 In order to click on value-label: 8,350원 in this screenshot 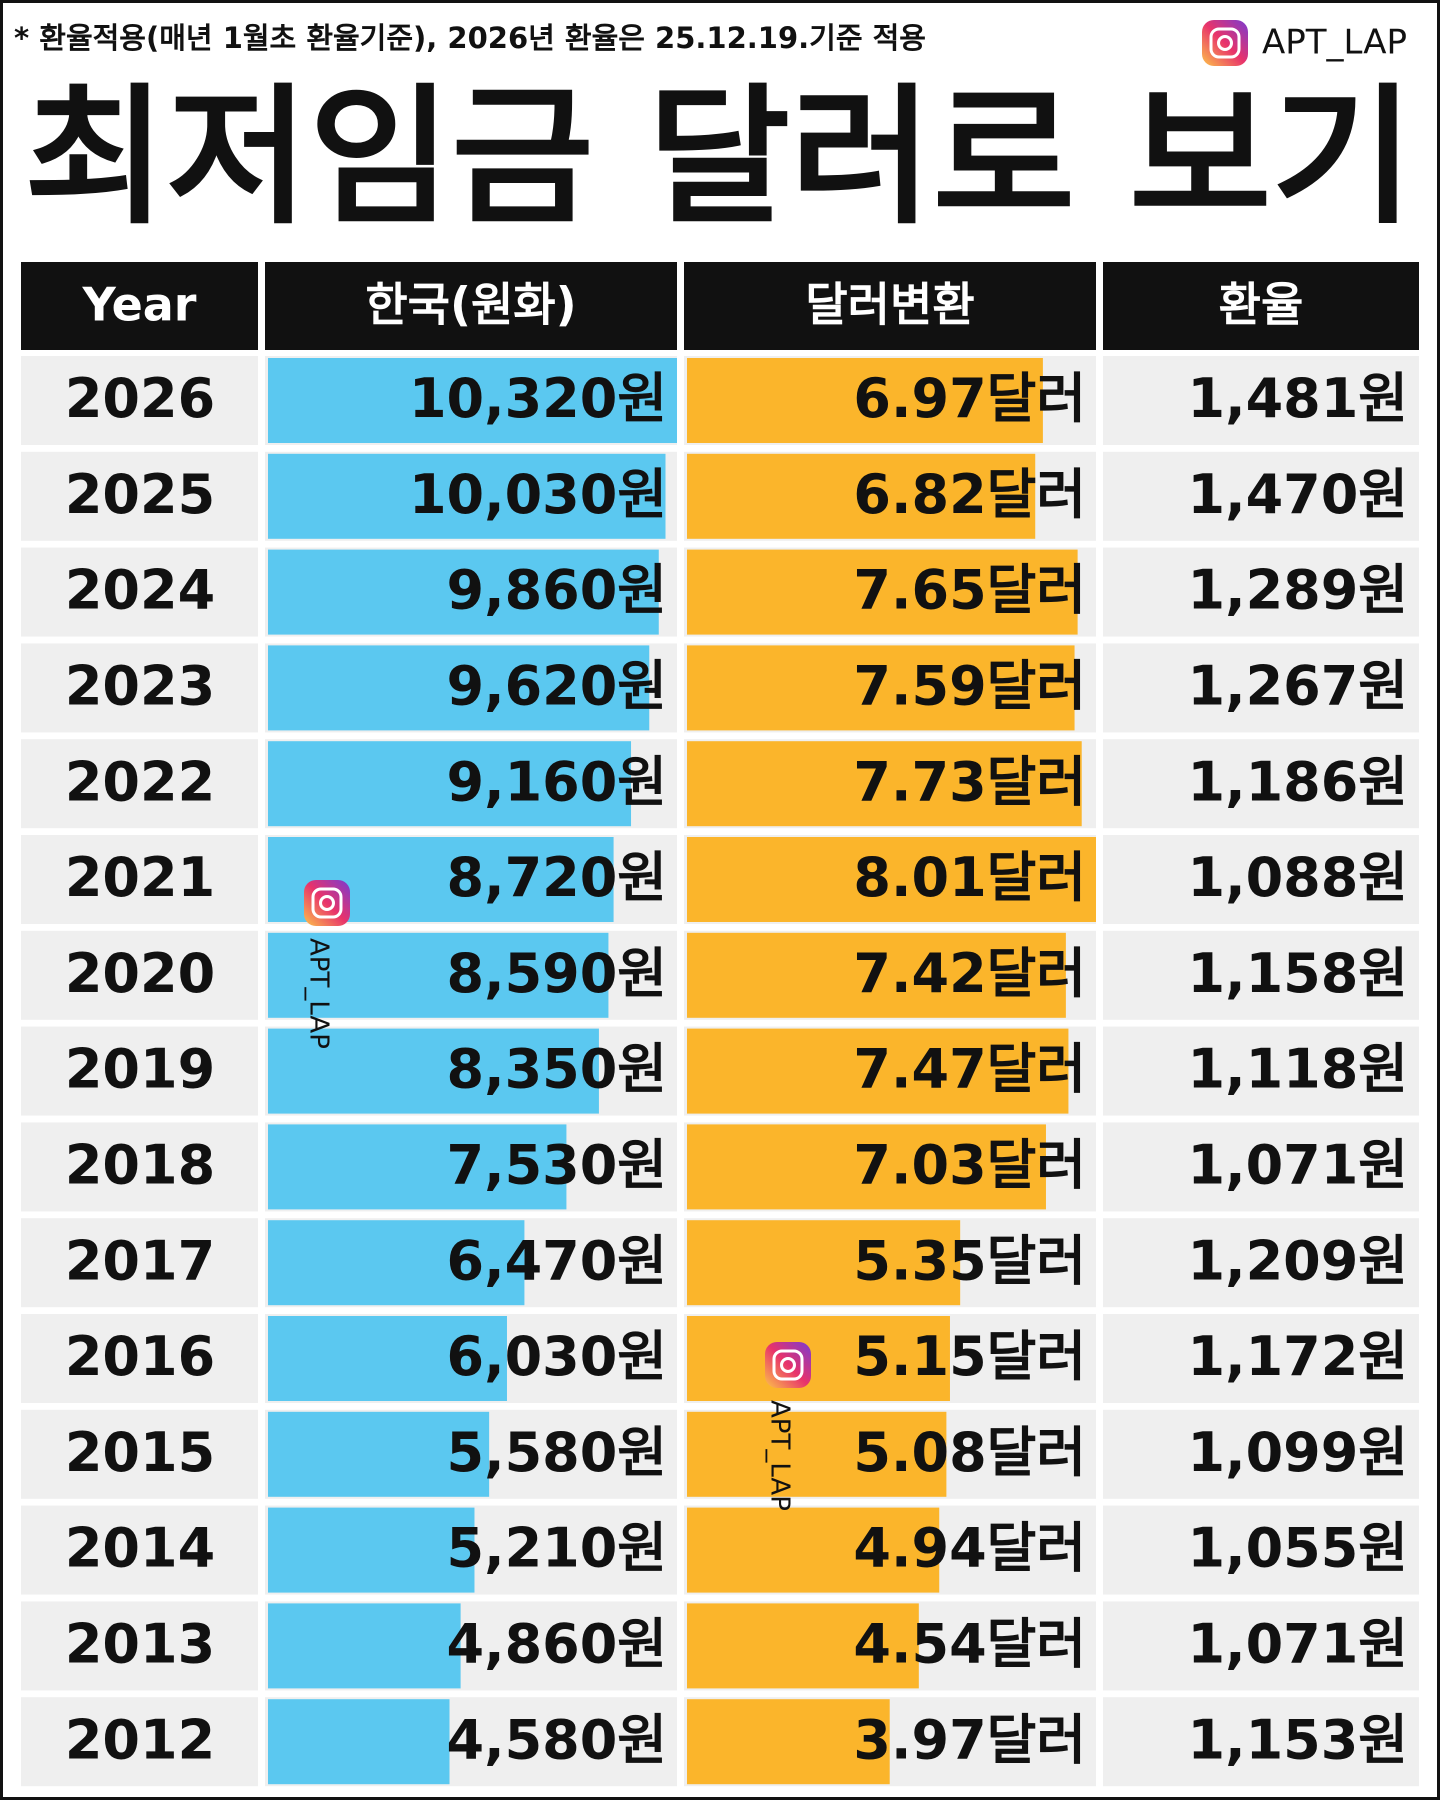, I will do `click(557, 1069)`.